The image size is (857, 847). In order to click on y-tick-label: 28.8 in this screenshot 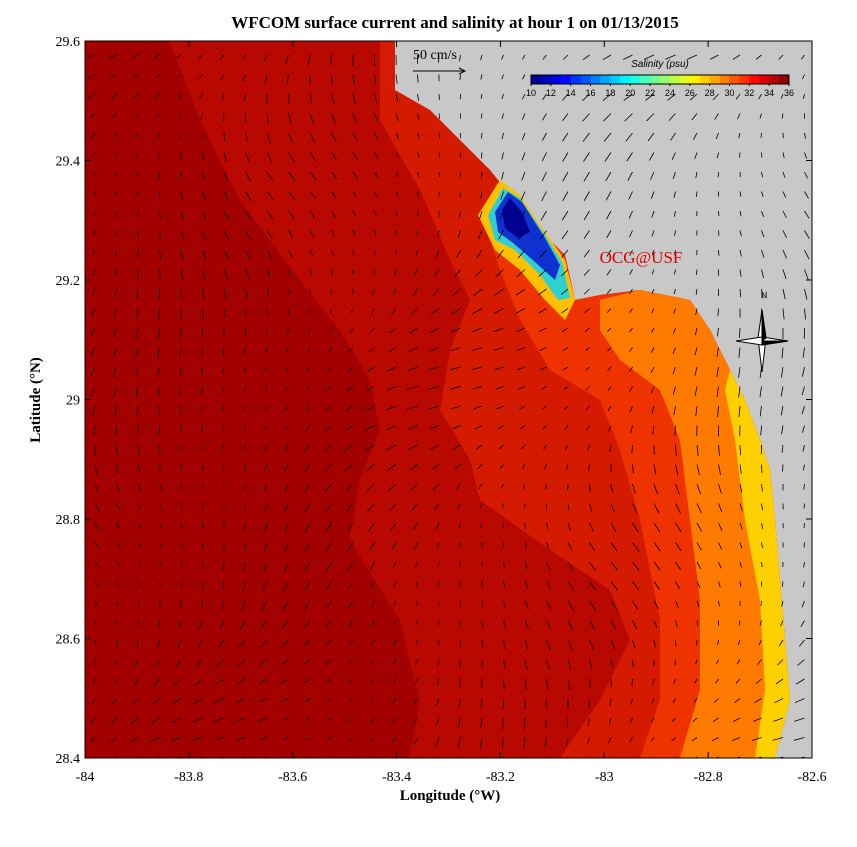, I will do `click(68, 520)`.